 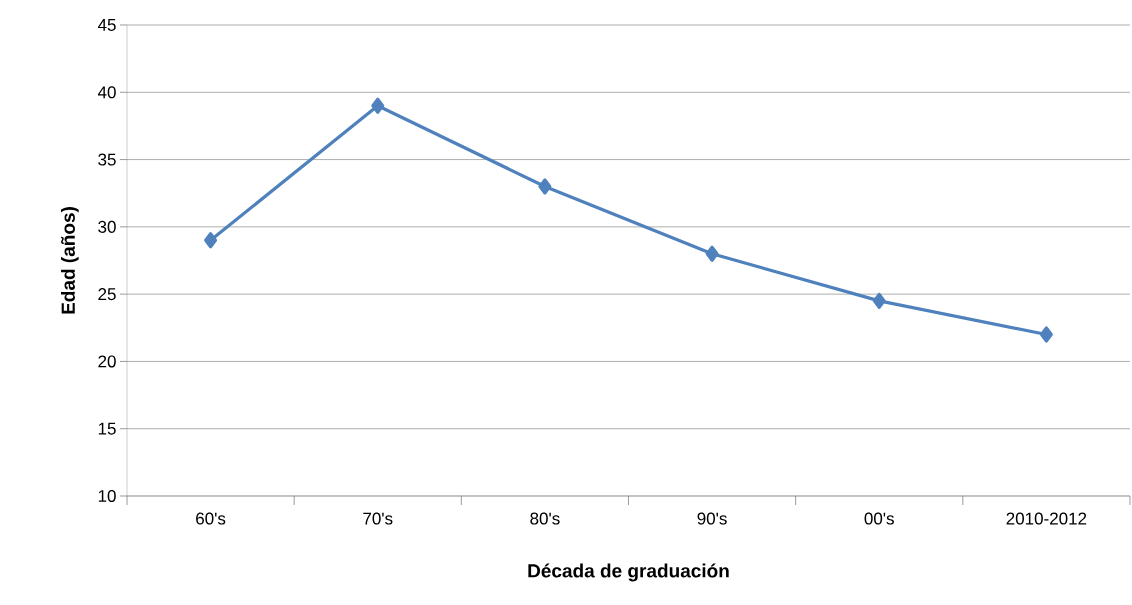 What do you see at coordinates (211, 518) in the screenshot?
I see `x-tick-label: 60's` at bounding box center [211, 518].